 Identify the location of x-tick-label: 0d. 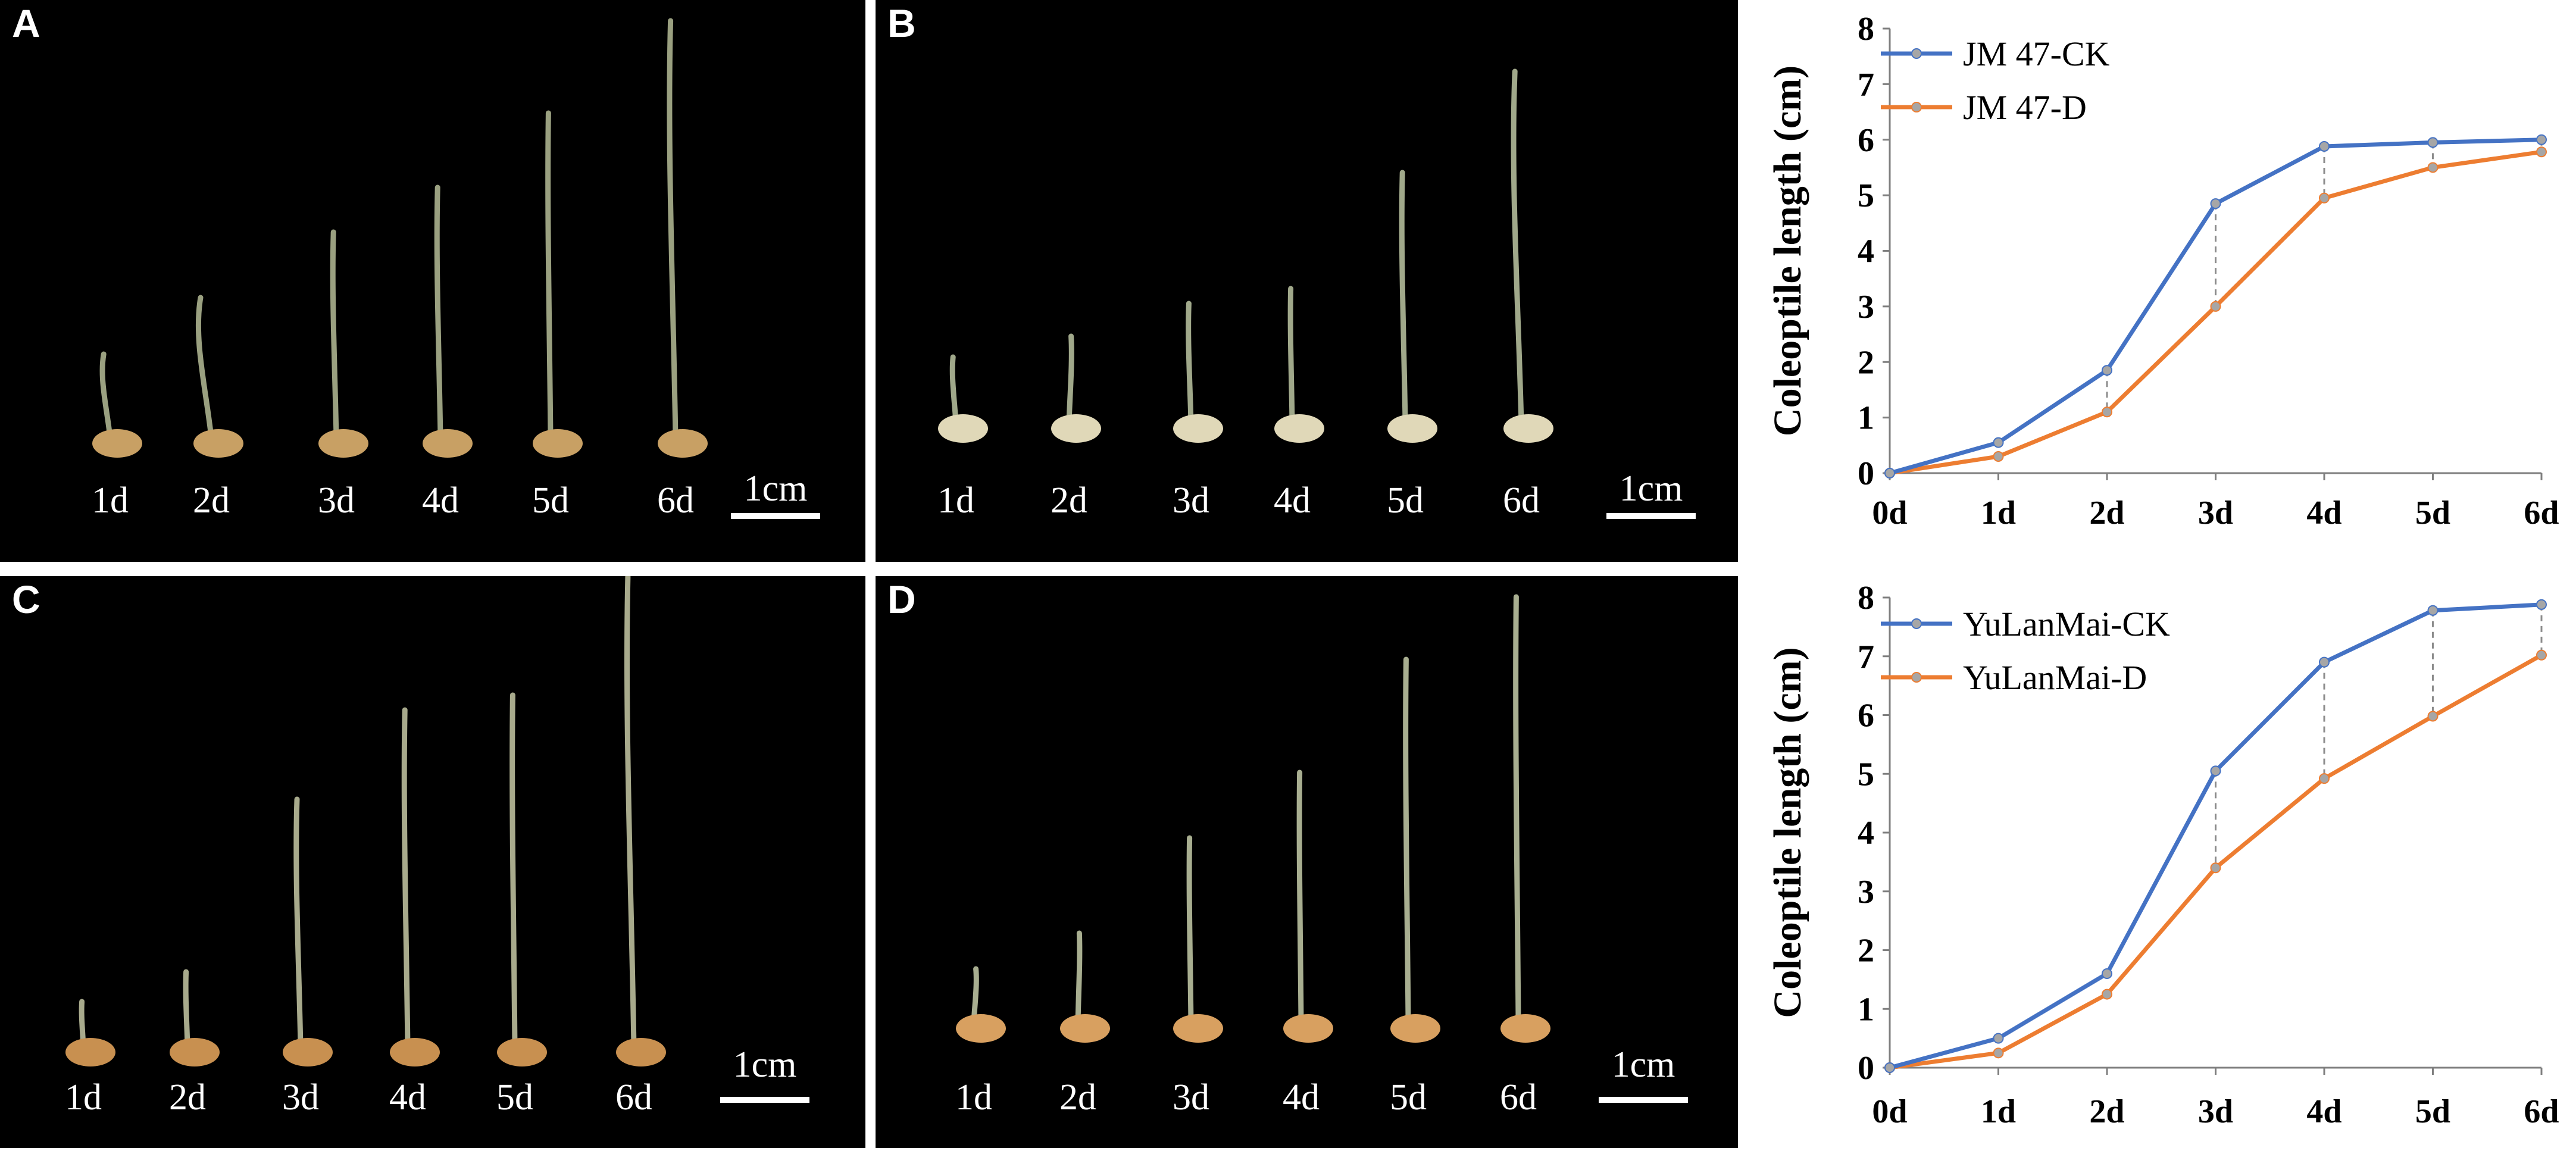
(1889, 1111).